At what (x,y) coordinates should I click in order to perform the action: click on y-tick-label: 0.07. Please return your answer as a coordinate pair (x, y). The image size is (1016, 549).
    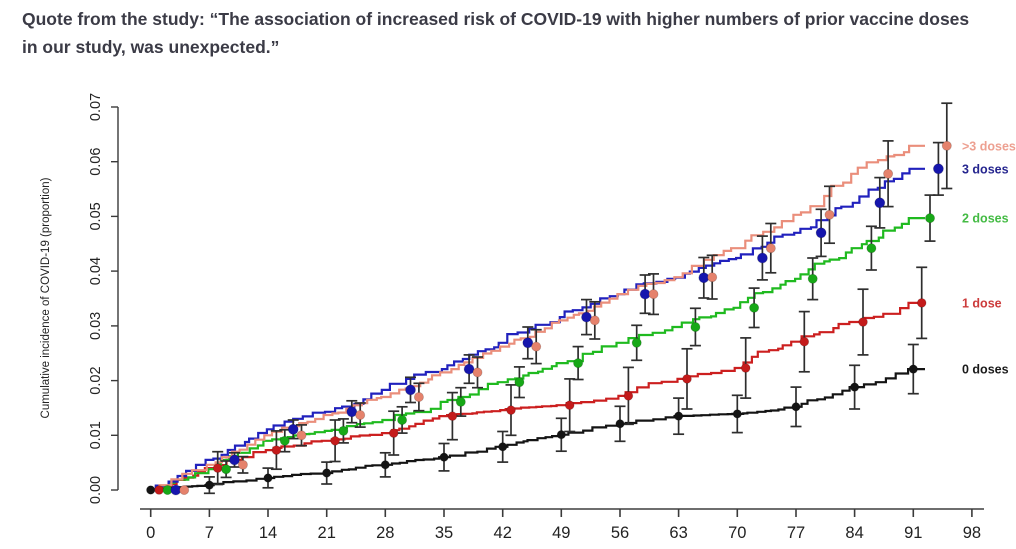
    Looking at the image, I should click on (96, 107).